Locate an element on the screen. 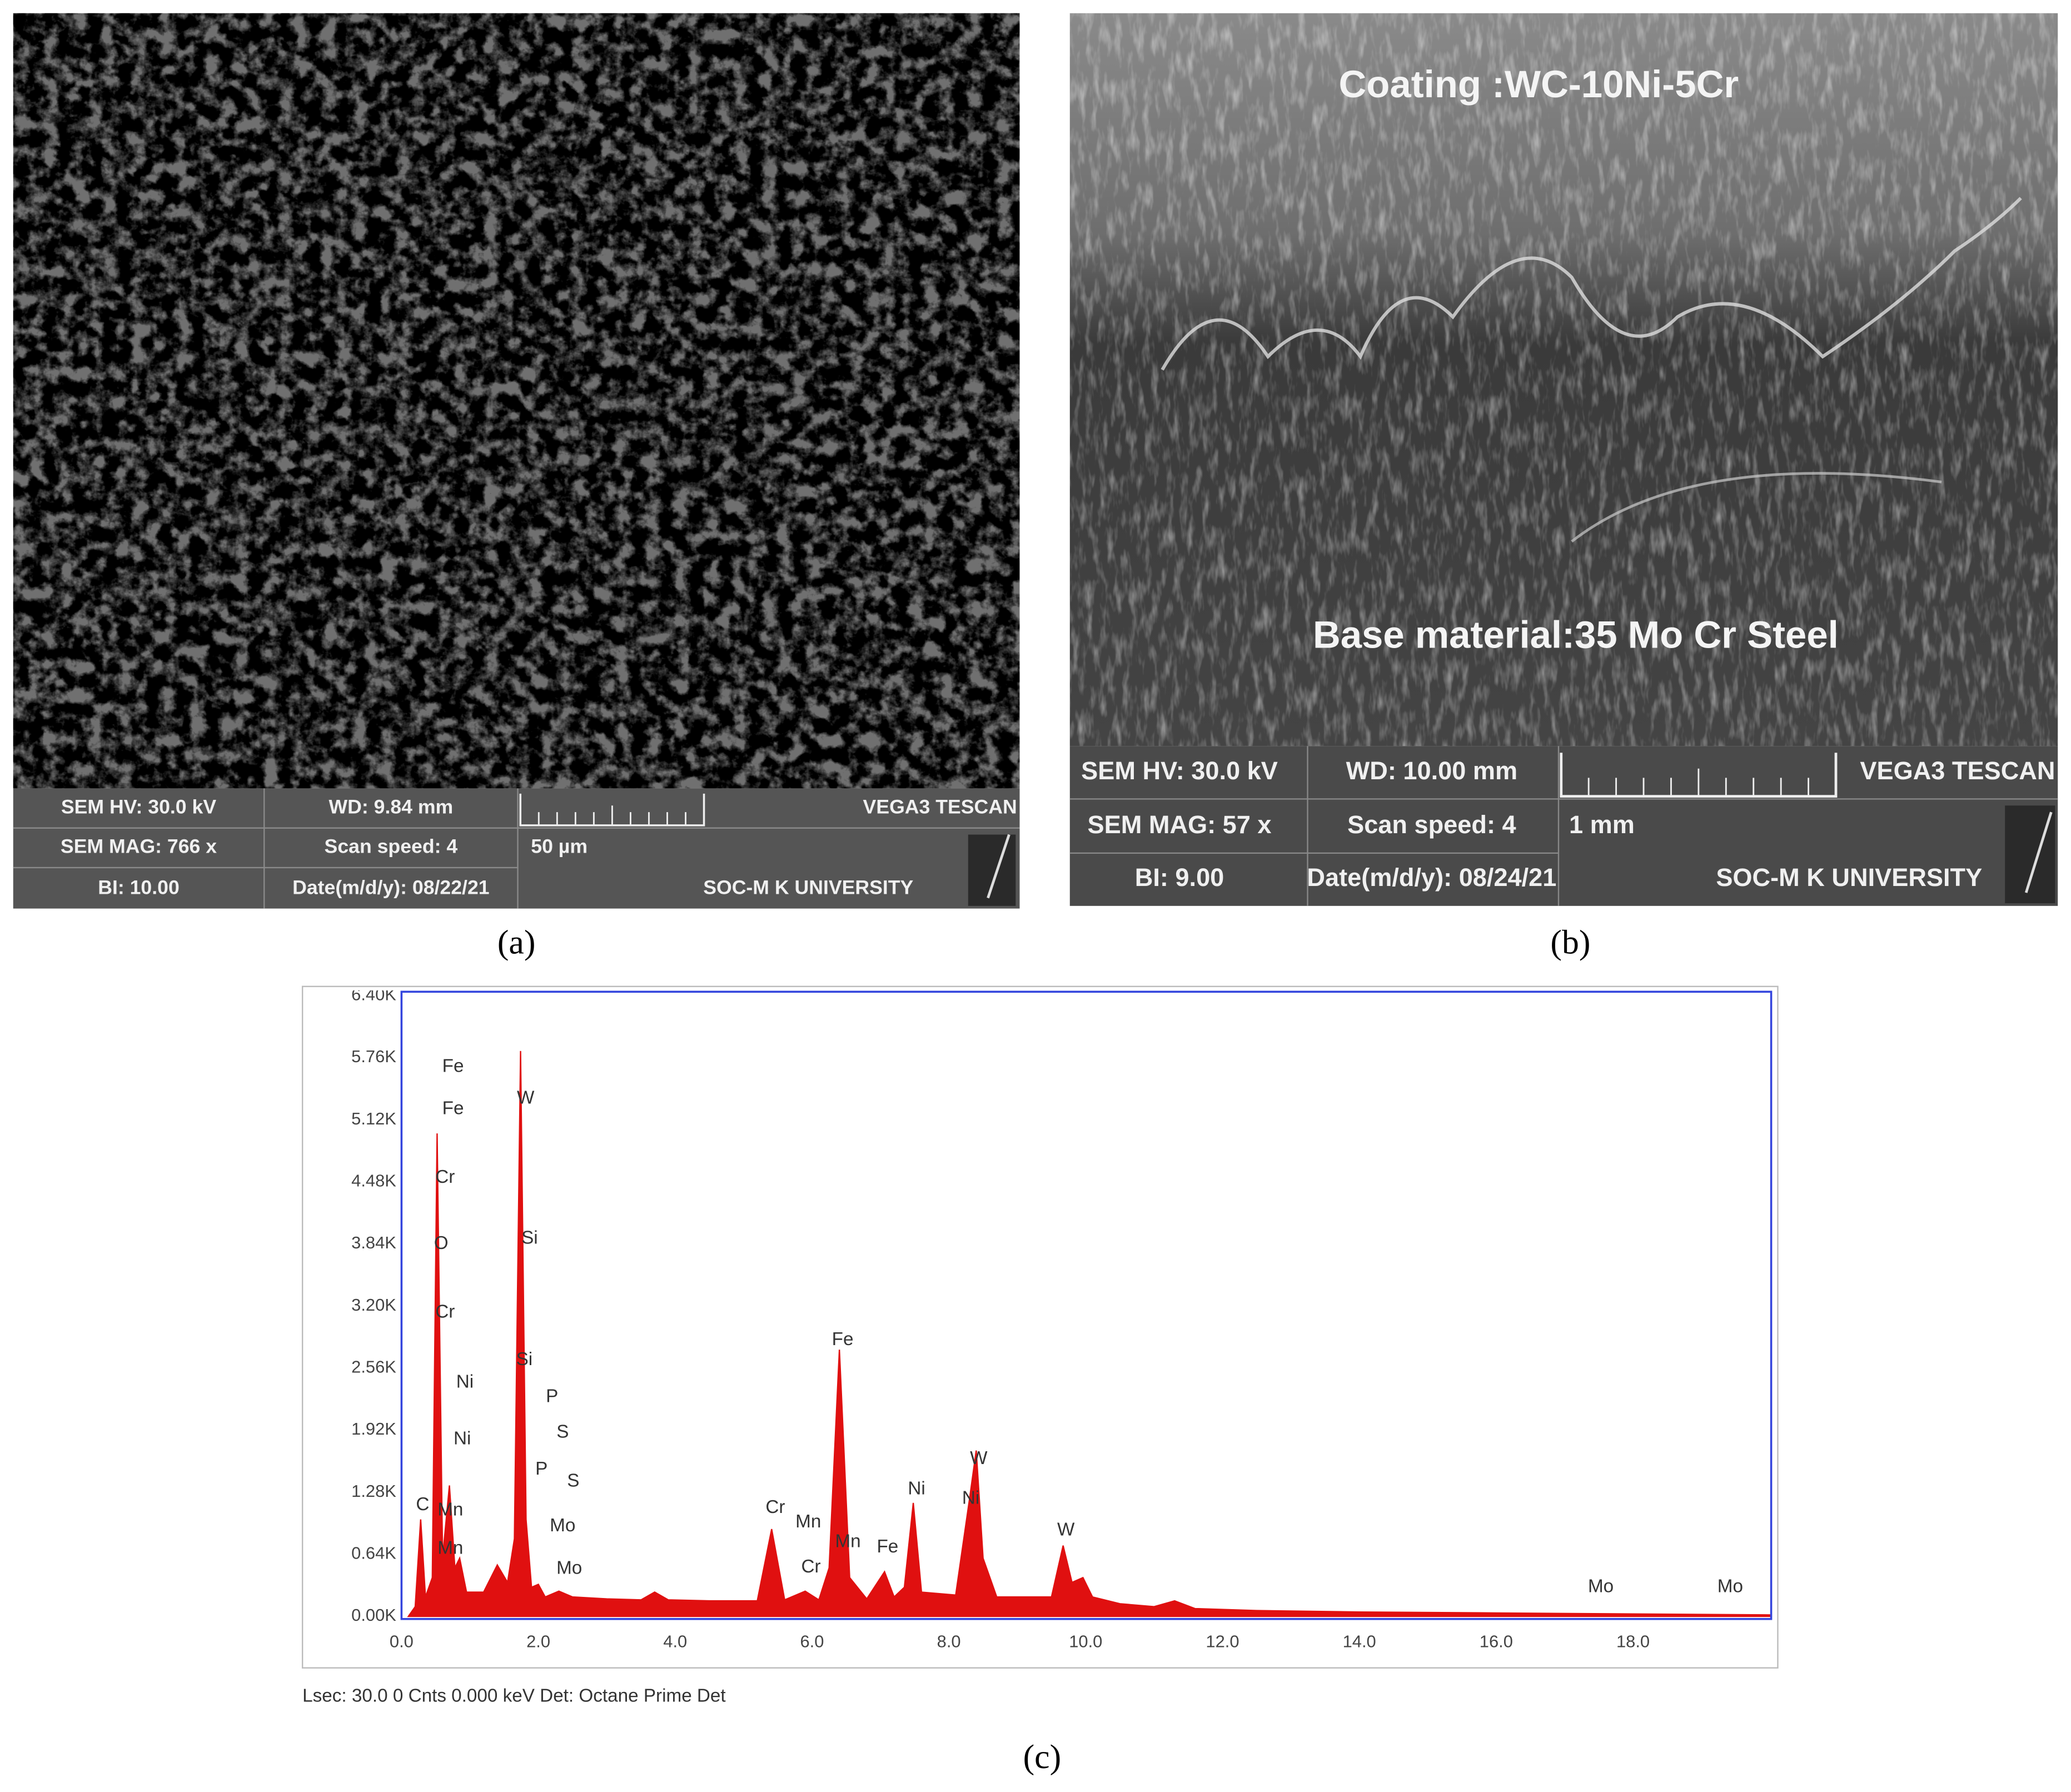  y-tick-label: 0.00K is located at coordinates (373, 1615).